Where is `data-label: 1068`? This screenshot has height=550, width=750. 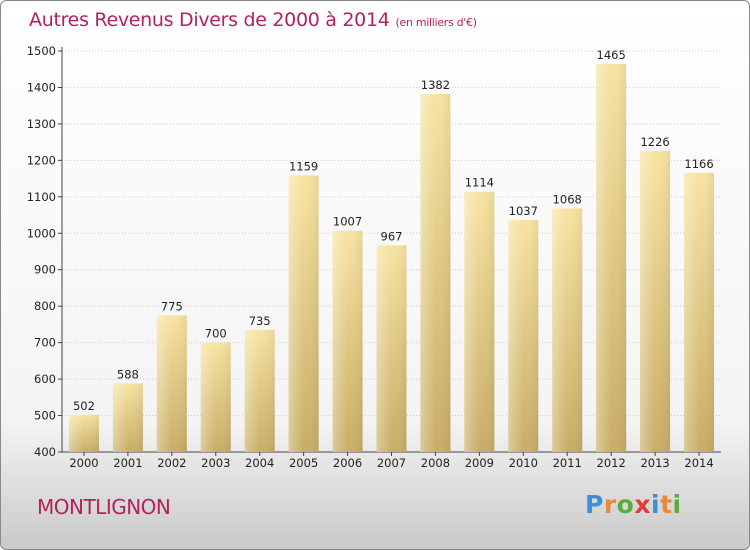 data-label: 1068 is located at coordinates (567, 199).